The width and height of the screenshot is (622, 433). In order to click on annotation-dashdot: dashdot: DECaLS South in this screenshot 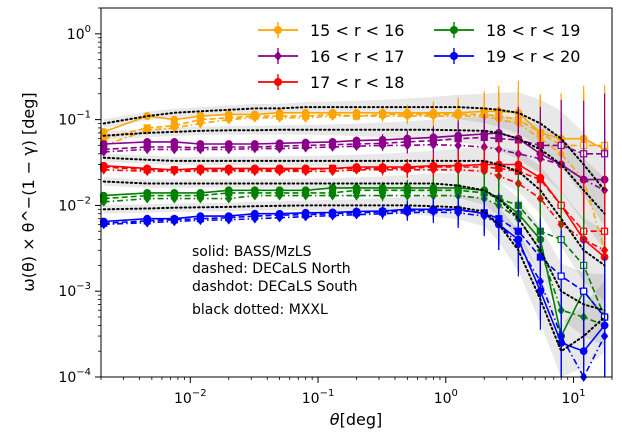, I will do `click(275, 287)`.